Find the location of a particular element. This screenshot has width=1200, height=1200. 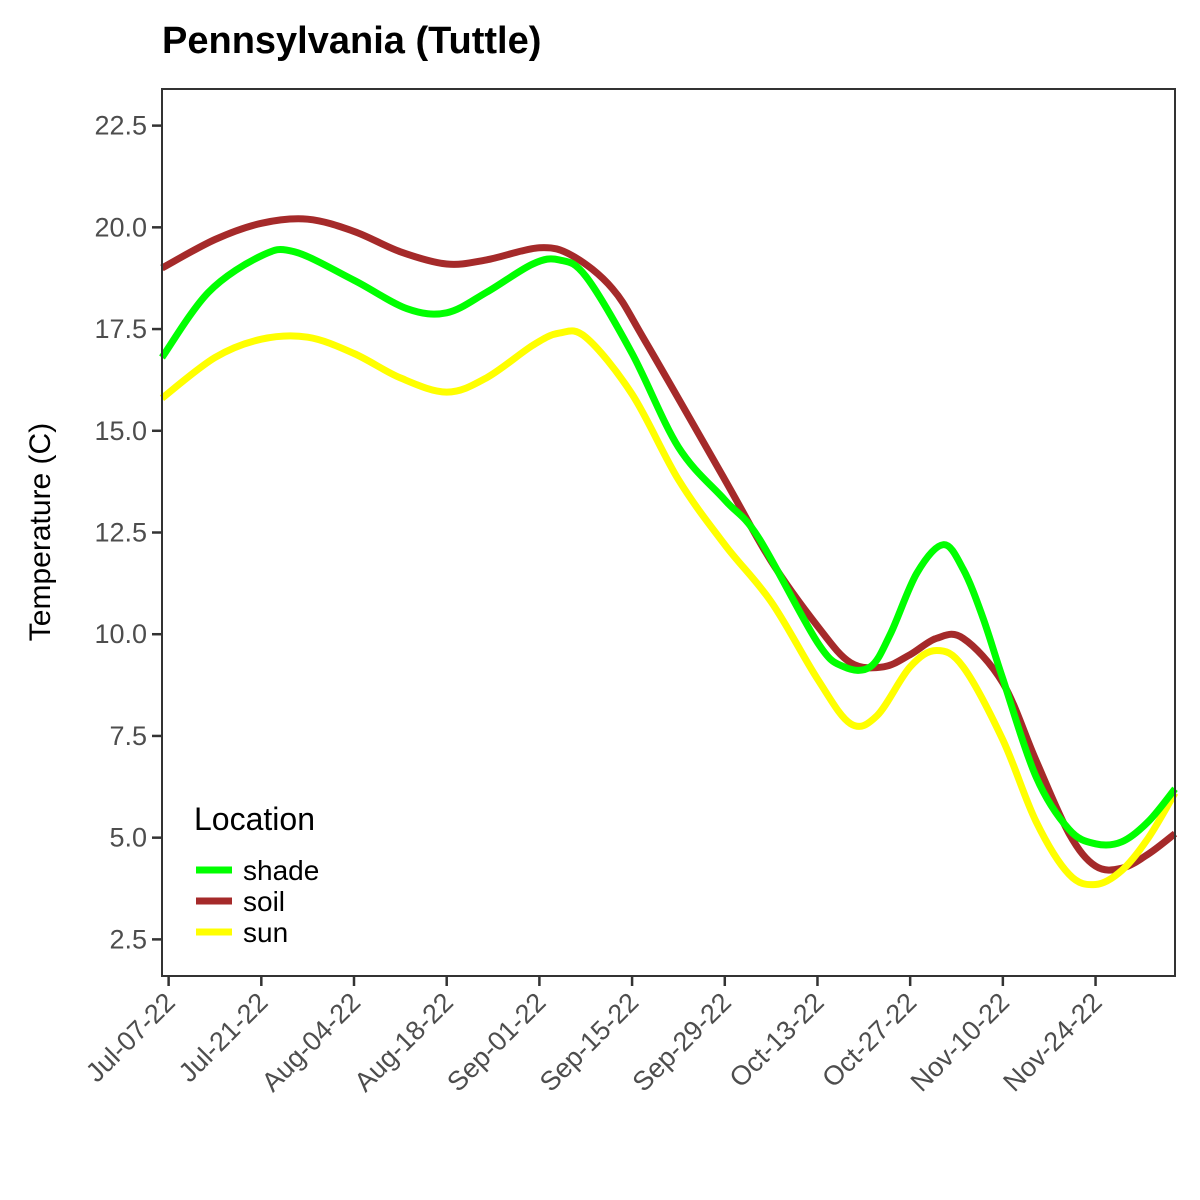

legend-title: Location is located at coordinates (254, 819).